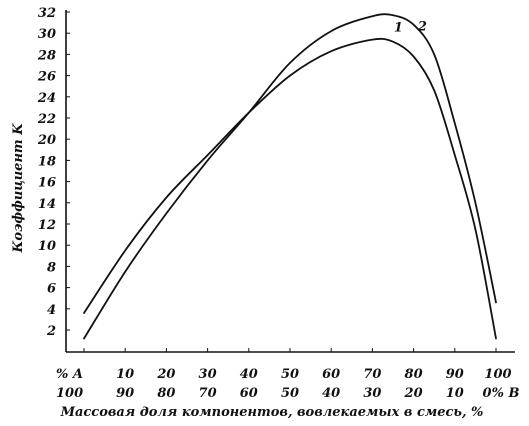 This screenshot has width=529, height=426. Describe the element at coordinates (208, 374) in the screenshot. I see `x-tick-label-a: 30` at that location.